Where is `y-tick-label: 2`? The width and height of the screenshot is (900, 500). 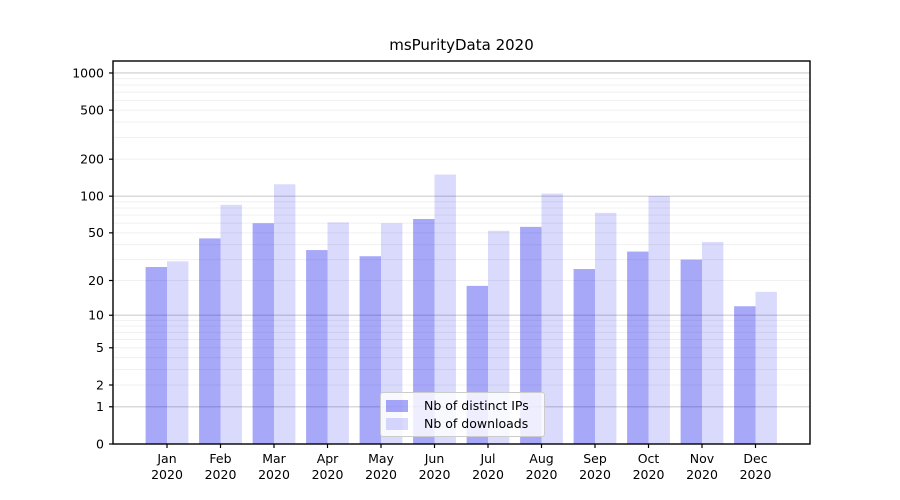
y-tick-label: 2 is located at coordinates (100, 384).